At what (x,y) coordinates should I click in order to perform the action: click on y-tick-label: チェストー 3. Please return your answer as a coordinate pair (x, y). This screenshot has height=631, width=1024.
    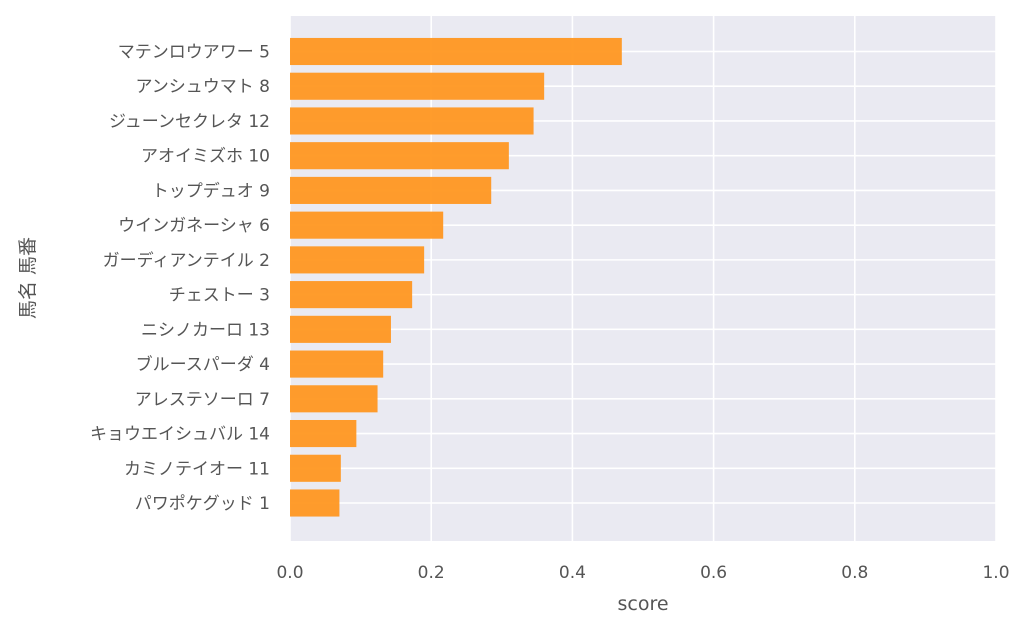
    Looking at the image, I should click on (219, 296).